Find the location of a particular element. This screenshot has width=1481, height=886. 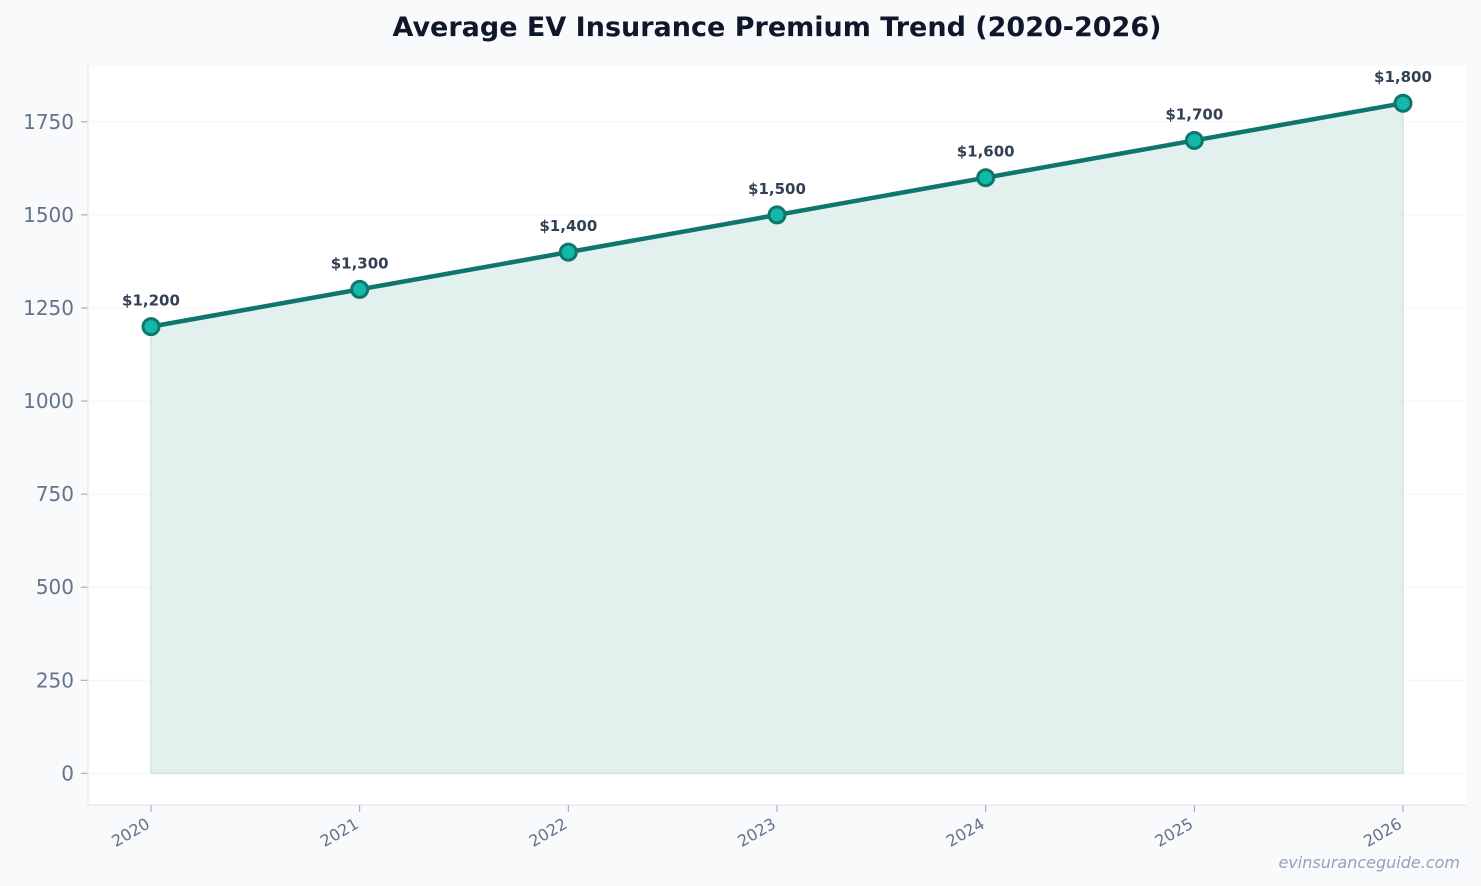

data-label: $1,200 is located at coordinates (151, 301).